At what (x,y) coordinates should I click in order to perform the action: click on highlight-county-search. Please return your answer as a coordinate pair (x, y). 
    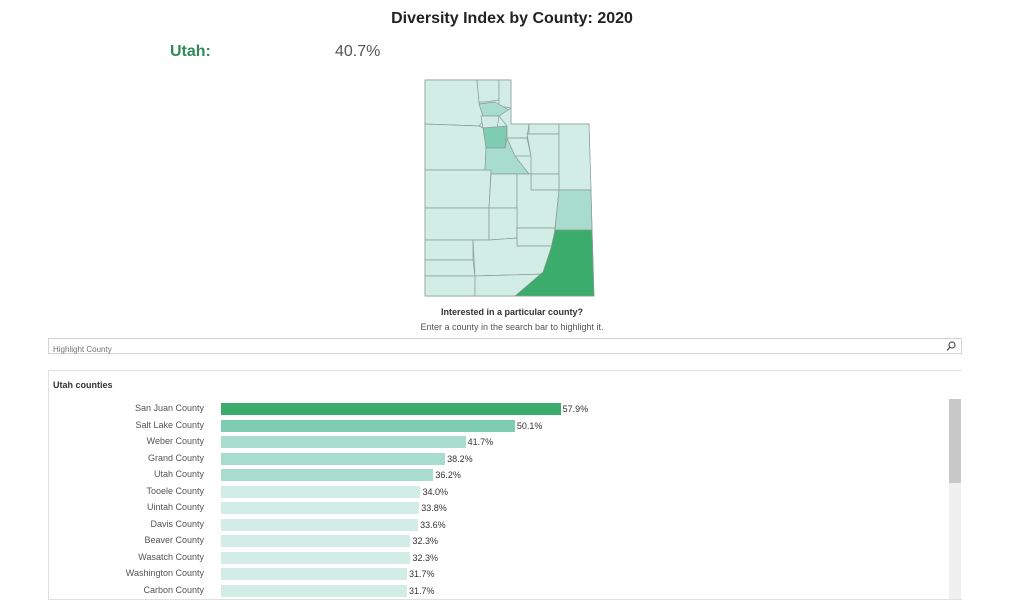
    Looking at the image, I should click on (505, 347).